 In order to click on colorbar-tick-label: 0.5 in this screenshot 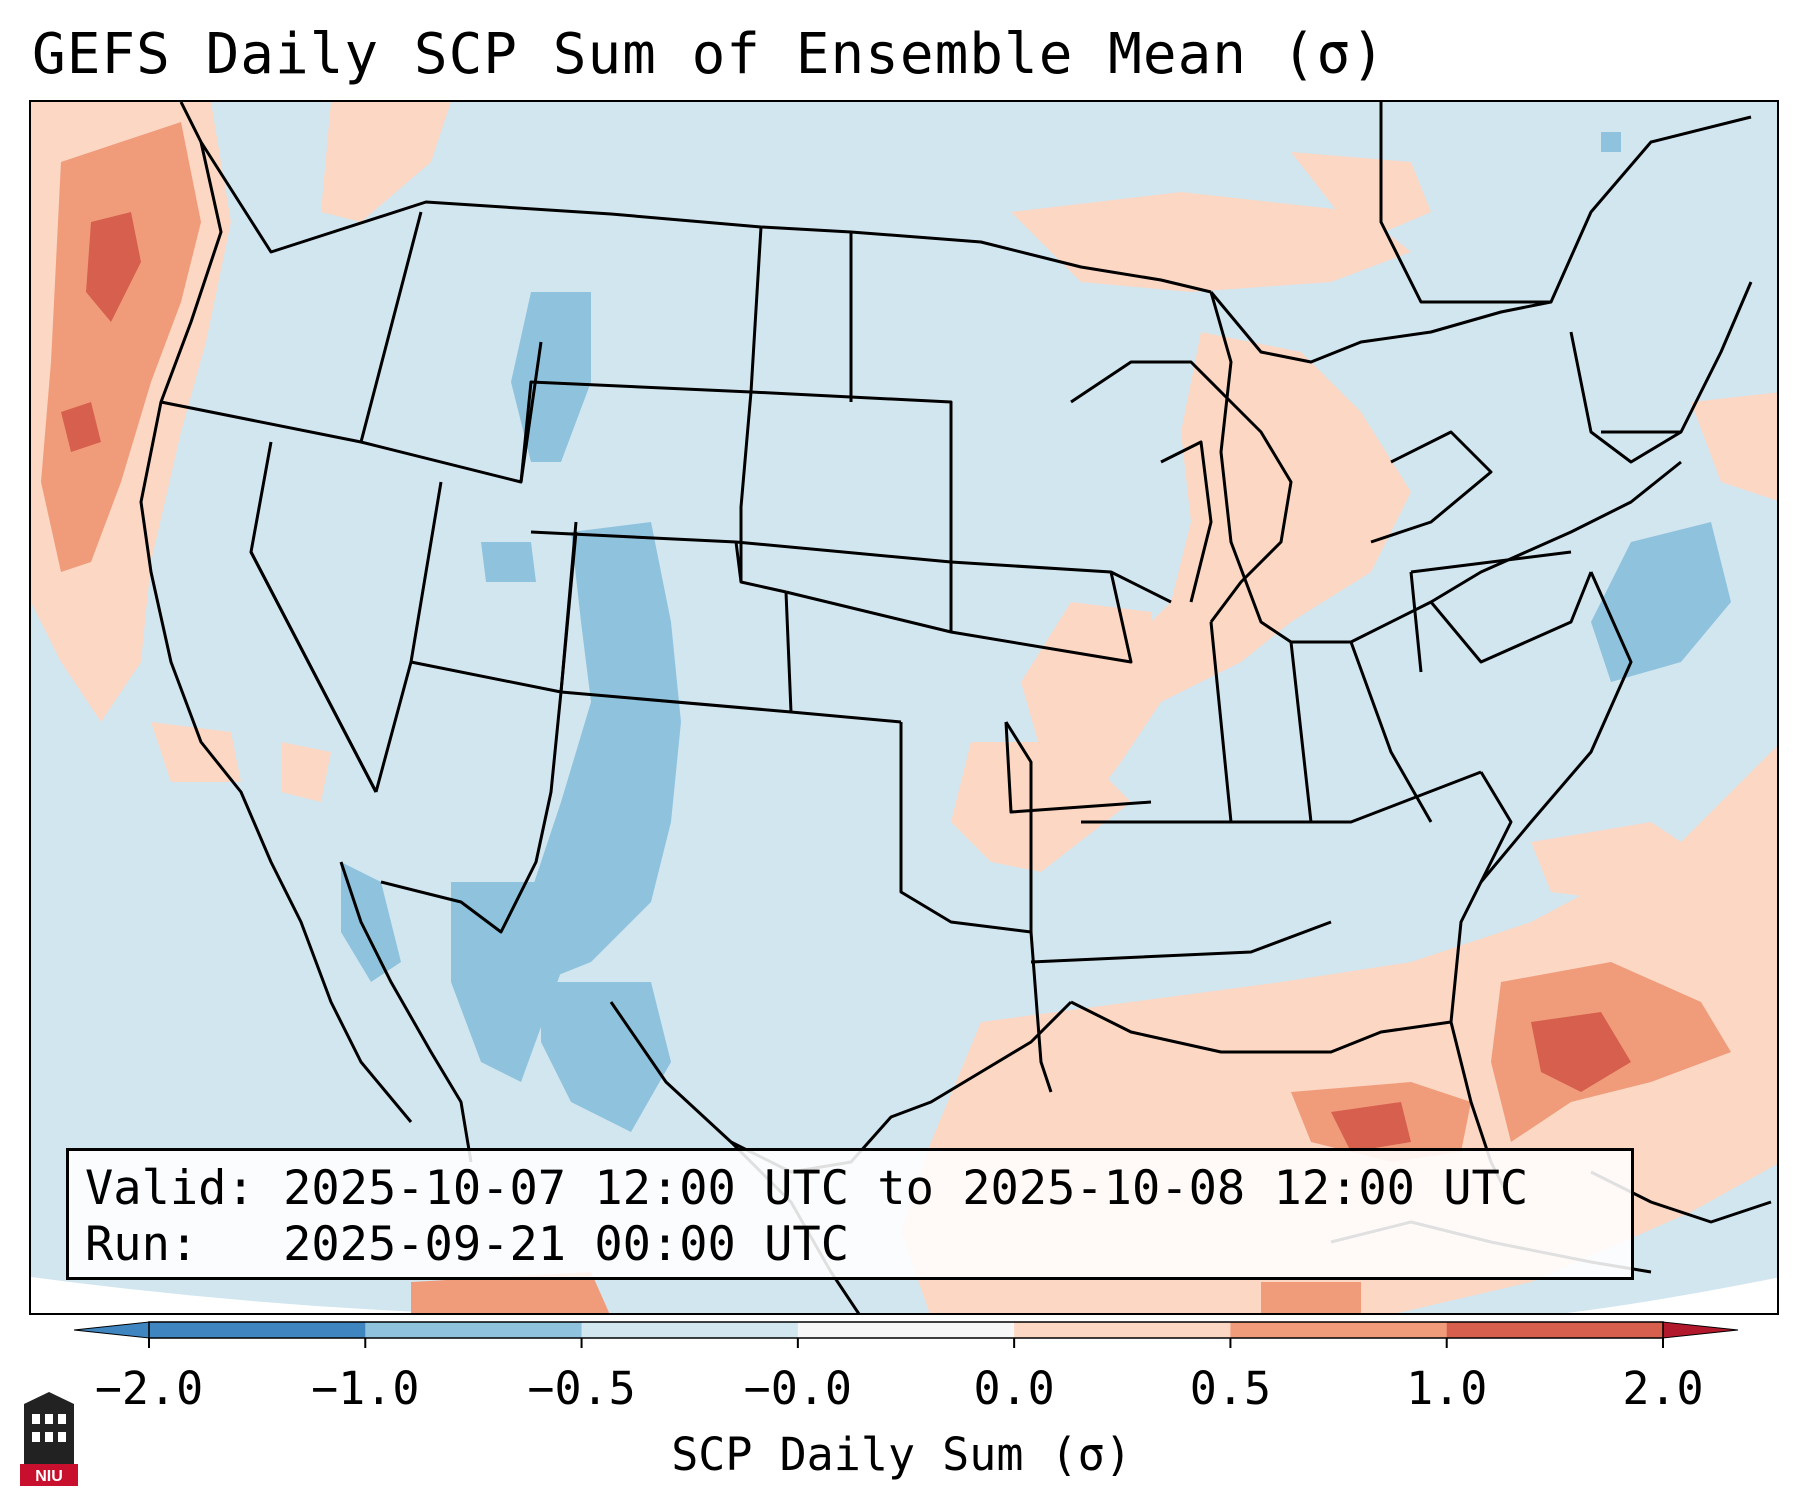, I will do `click(1230, 1388)`.